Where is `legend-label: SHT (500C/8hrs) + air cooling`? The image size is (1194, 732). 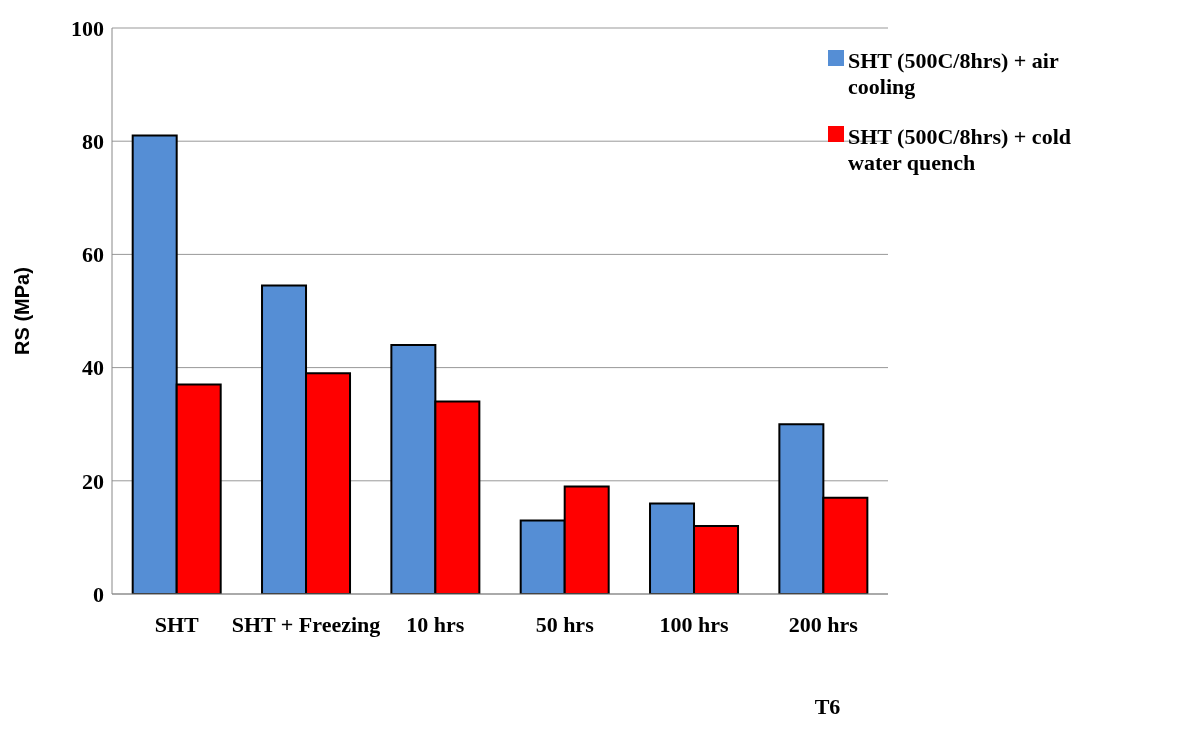 legend-label: SHT (500C/8hrs) + air cooling is located at coordinates (954, 74).